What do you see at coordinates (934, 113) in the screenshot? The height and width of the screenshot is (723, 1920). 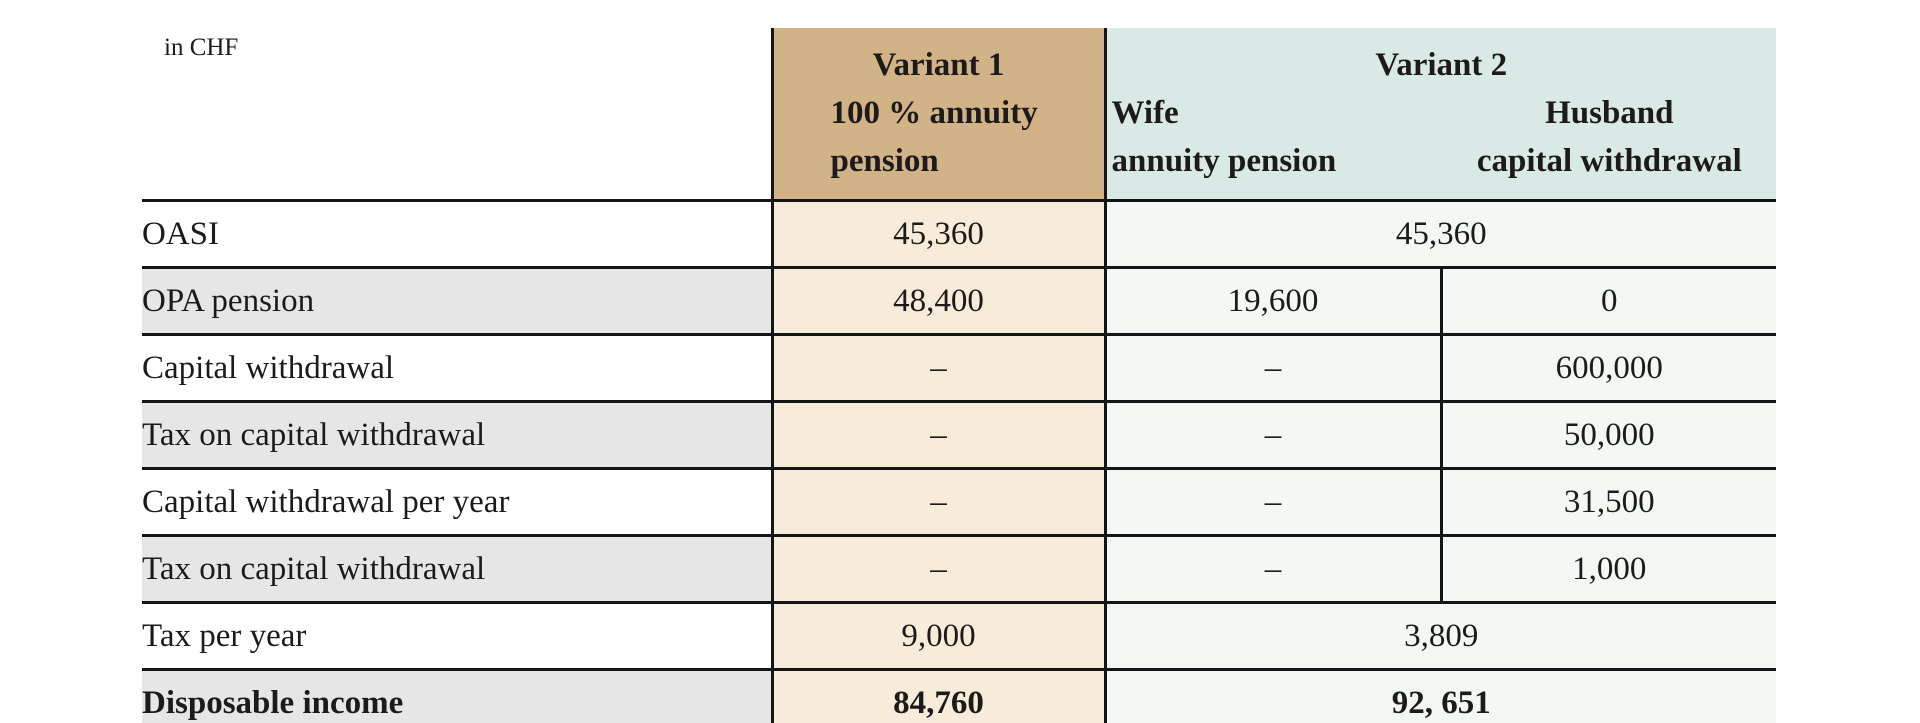 I see `variant1-subtitle-line1: 100 % annuity` at bounding box center [934, 113].